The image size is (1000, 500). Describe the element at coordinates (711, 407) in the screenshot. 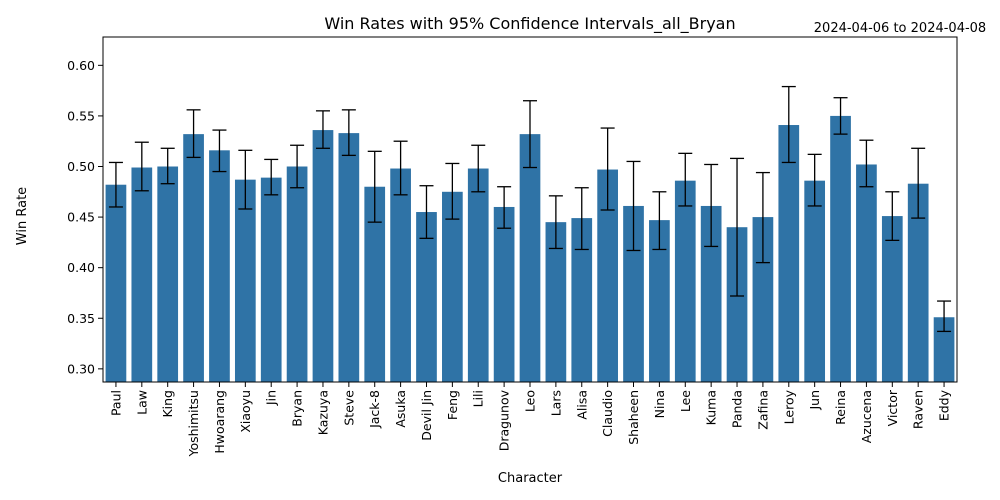

I see `x-tick-label: Kuma` at that location.